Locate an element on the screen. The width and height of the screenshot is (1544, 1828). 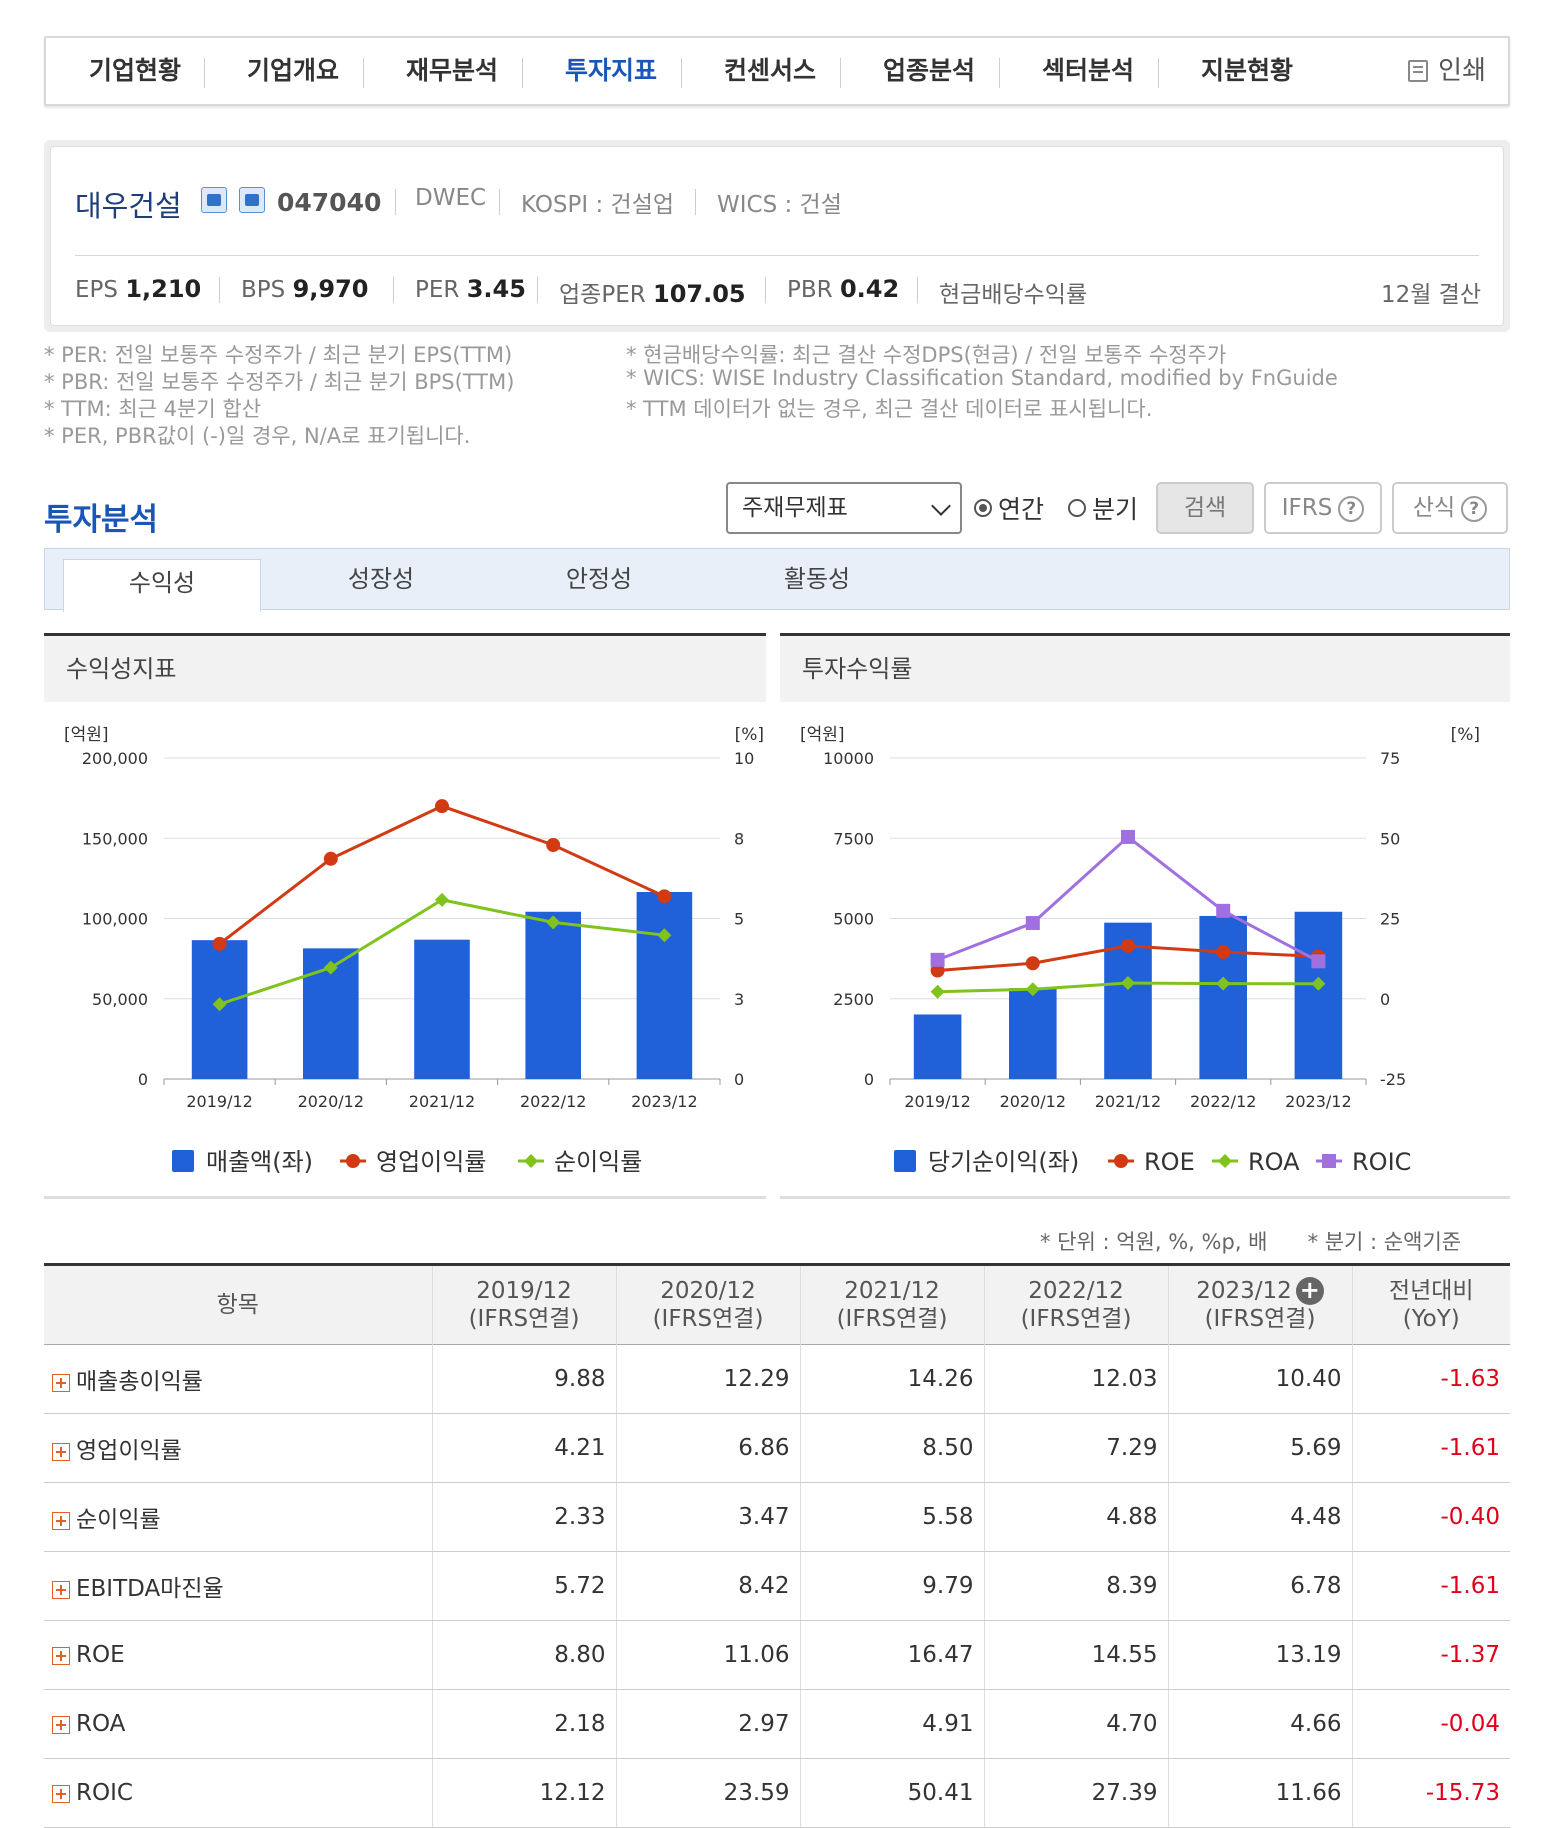
subtab-growth: 성장성 is located at coordinates (381, 579).